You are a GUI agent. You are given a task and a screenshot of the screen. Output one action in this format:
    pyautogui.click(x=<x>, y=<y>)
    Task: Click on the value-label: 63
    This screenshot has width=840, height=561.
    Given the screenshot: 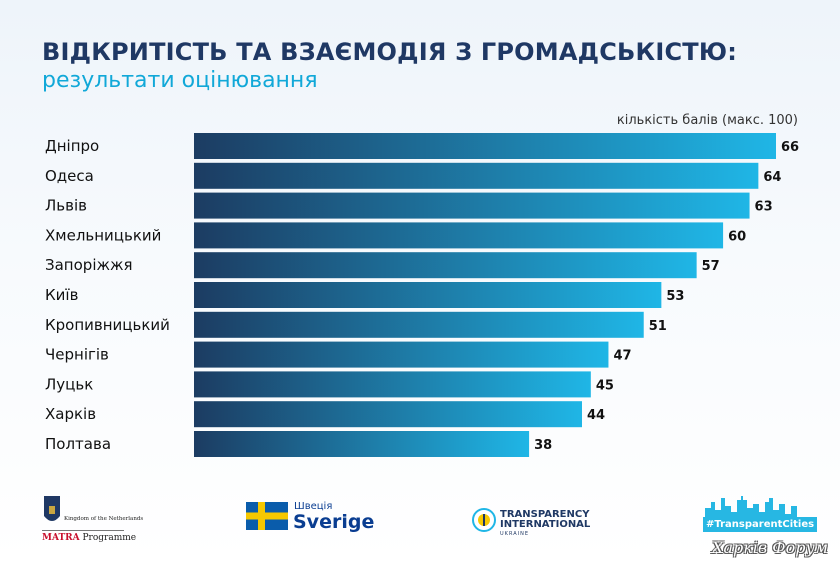 What is the action you would take?
    pyautogui.click(x=764, y=207)
    